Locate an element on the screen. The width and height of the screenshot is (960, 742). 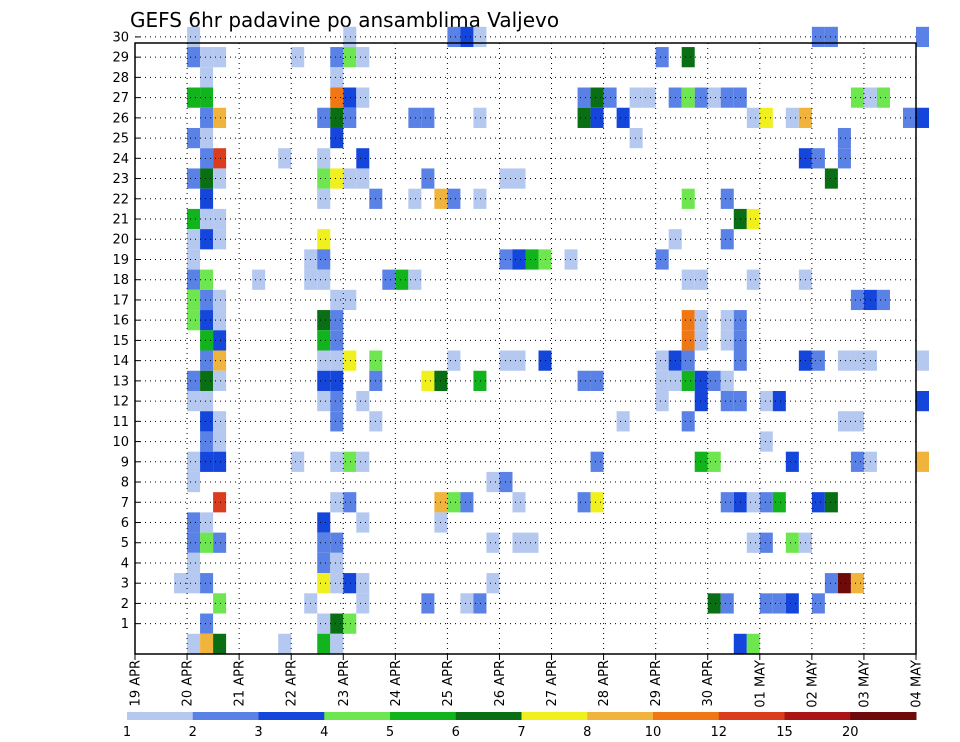
colorbar-label: 10 is located at coordinates (653, 732).